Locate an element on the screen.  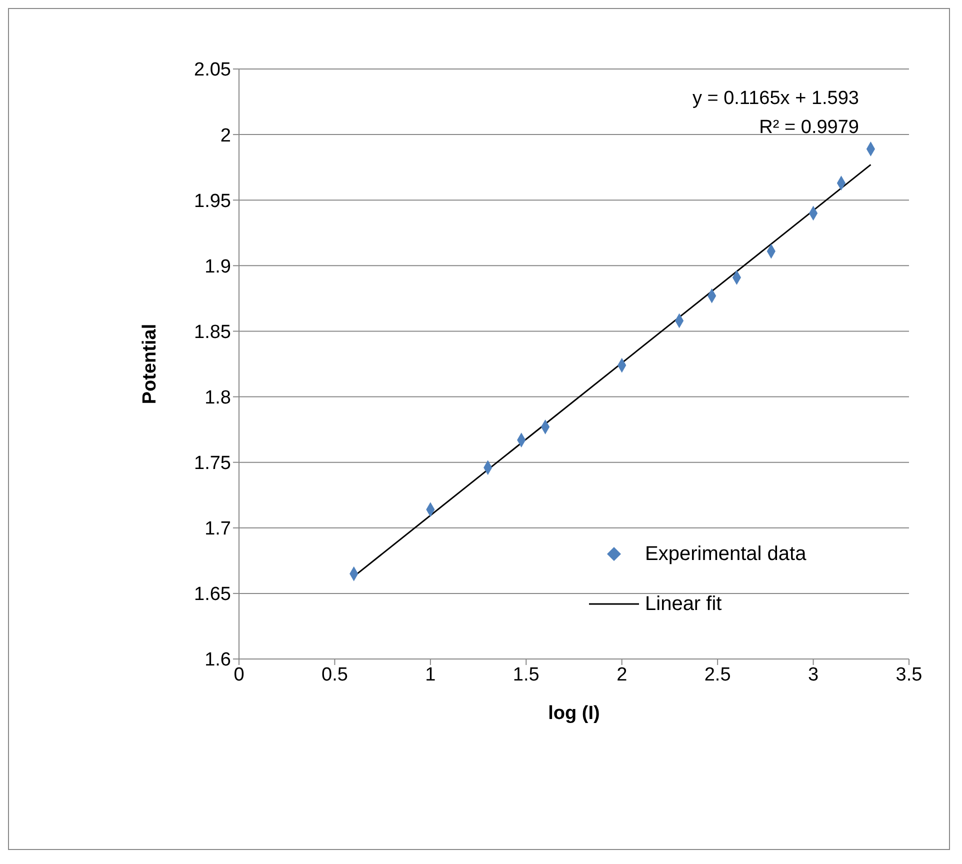
y-tick-label: 1.9 is located at coordinates (217, 267).